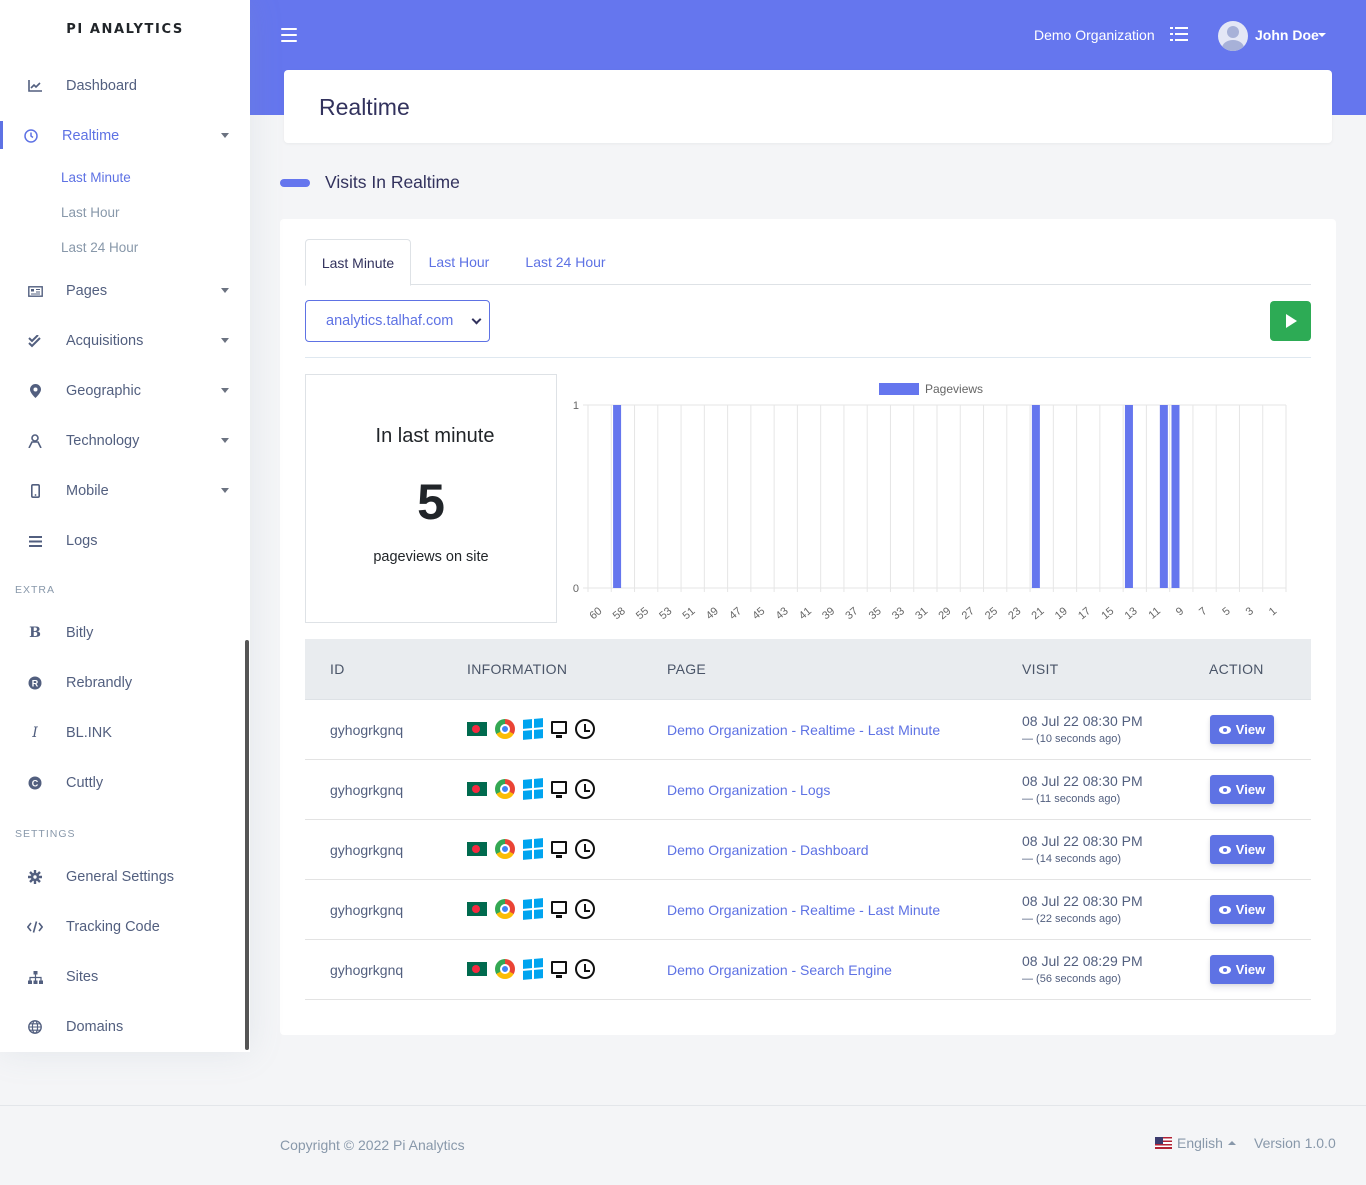 This screenshot has width=1366, height=1185. What do you see at coordinates (125, 683) in the screenshot?
I see `sidebar-item-rebrandly: R Rebrandly` at bounding box center [125, 683].